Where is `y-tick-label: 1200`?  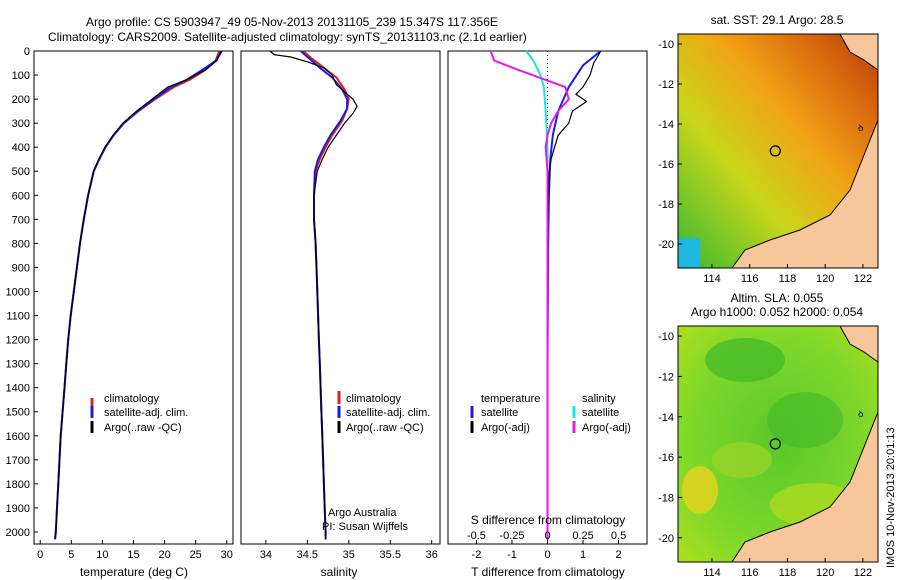
y-tick-label: 1200 is located at coordinates (18, 341).